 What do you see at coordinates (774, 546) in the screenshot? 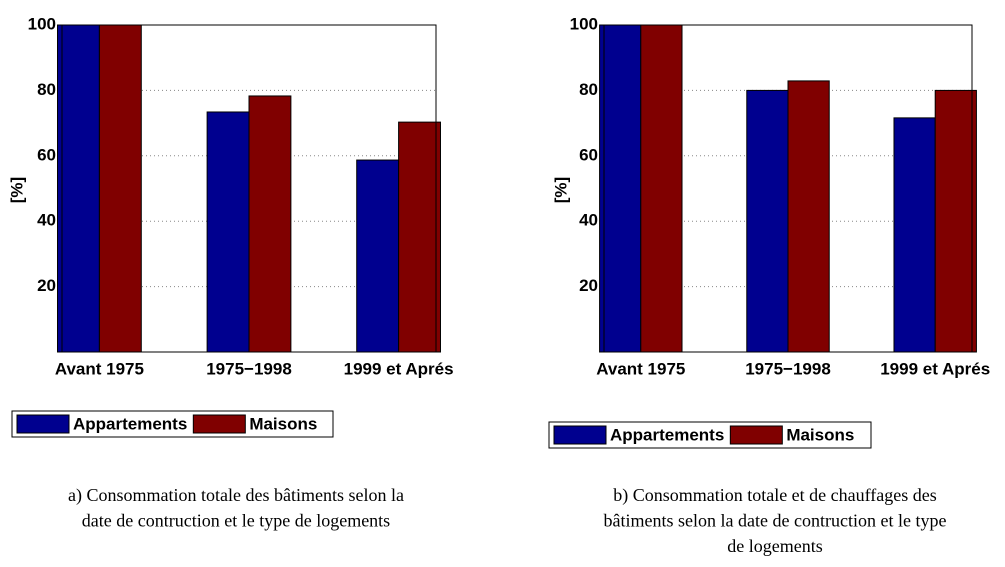
I see `caption: de logements` at bounding box center [774, 546].